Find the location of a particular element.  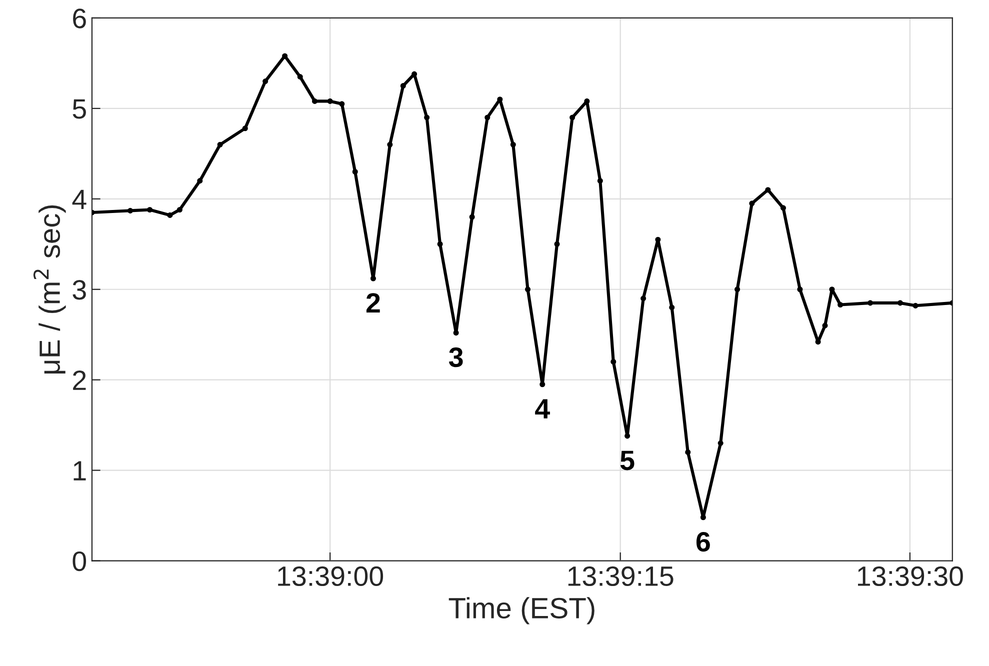

y-tick-label: 3 is located at coordinates (79, 290).